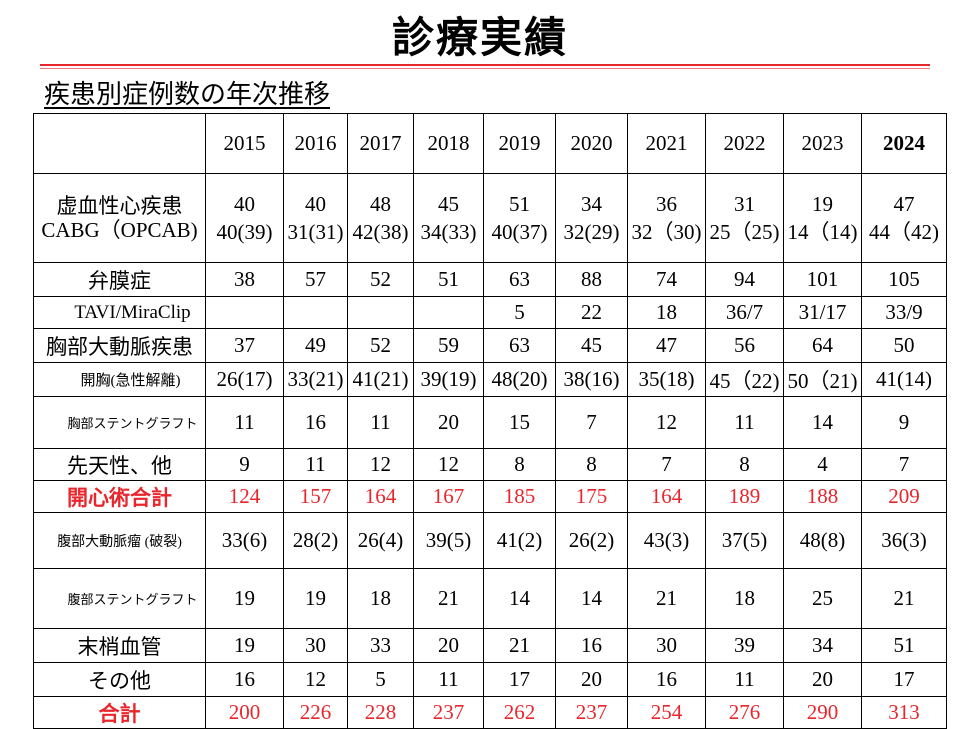 This screenshot has height=729, width=960. Describe the element at coordinates (244, 279) in the screenshot. I see `table-cell: 38` at that location.